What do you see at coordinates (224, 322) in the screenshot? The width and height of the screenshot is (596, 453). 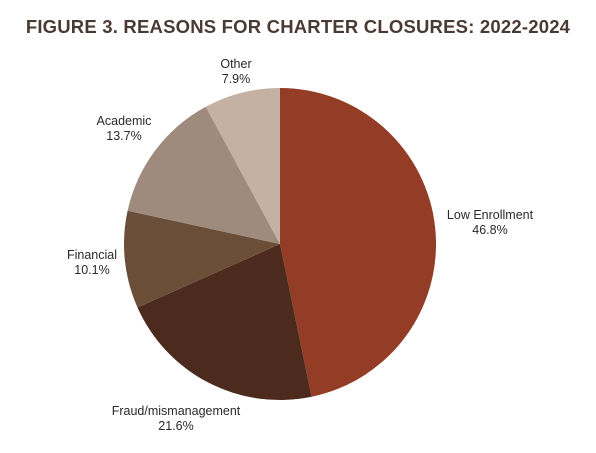 I see `pie-slice-fraud-mismanagement` at bounding box center [224, 322].